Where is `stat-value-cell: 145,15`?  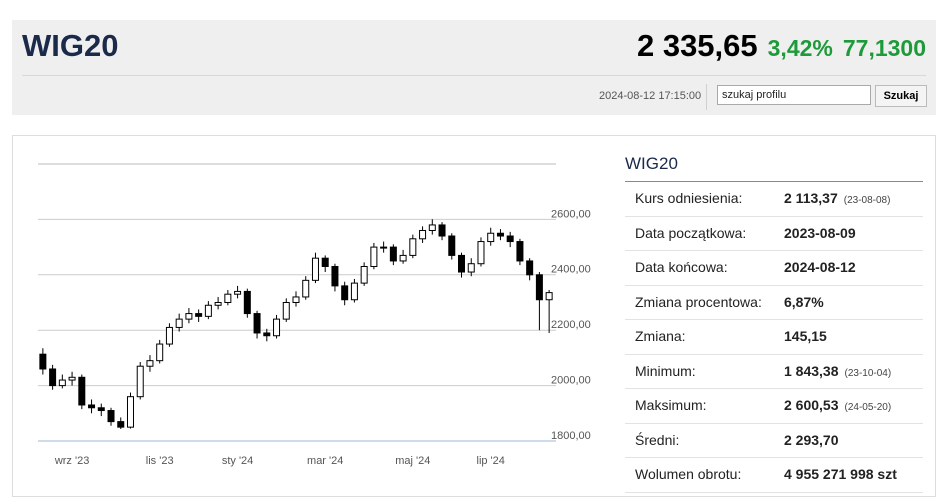
stat-value-cell: 145,15 is located at coordinates (805, 336).